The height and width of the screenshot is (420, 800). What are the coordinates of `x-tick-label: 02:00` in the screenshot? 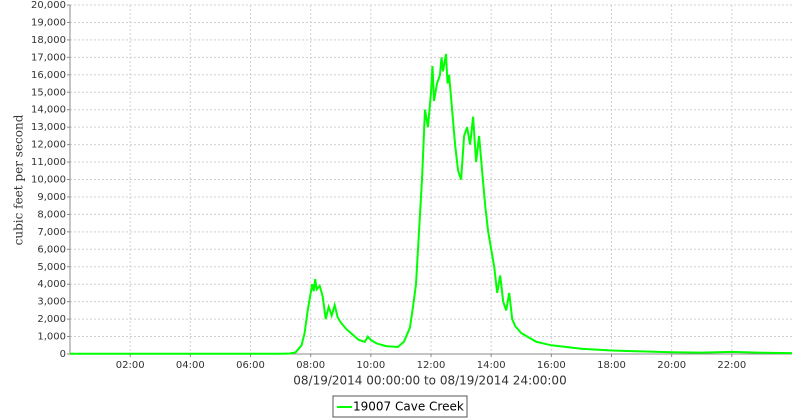 It's located at (130, 365).